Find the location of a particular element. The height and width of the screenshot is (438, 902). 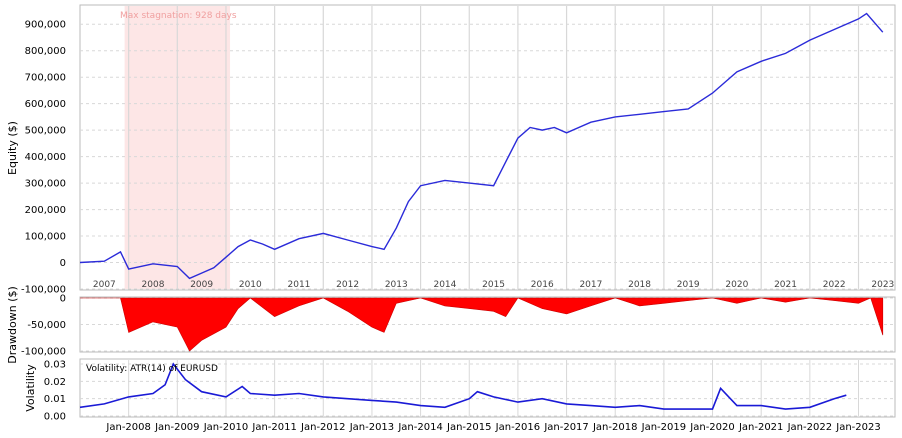

year-label: 2019 is located at coordinates (688, 285).